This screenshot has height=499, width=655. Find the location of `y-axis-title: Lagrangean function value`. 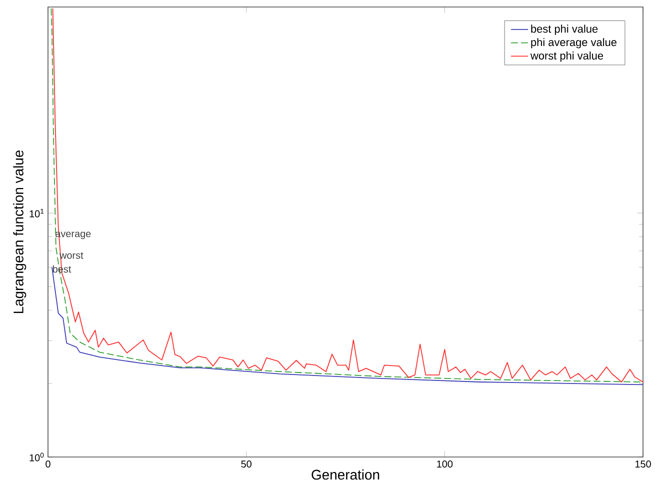

y-axis-title: Lagrangean function value is located at coordinates (19, 232).